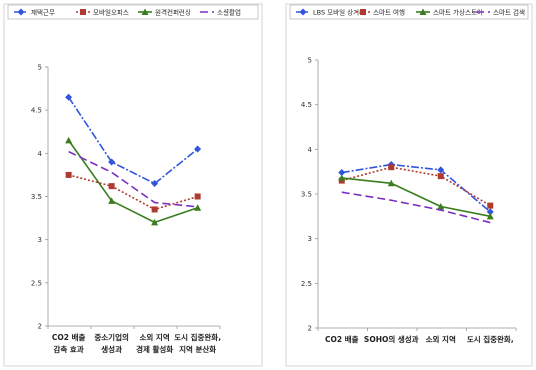 The width and height of the screenshot is (536, 370). What do you see at coordinates (111, 337) in the screenshot?
I see `x-tick-label: 중소기업의` at bounding box center [111, 337].